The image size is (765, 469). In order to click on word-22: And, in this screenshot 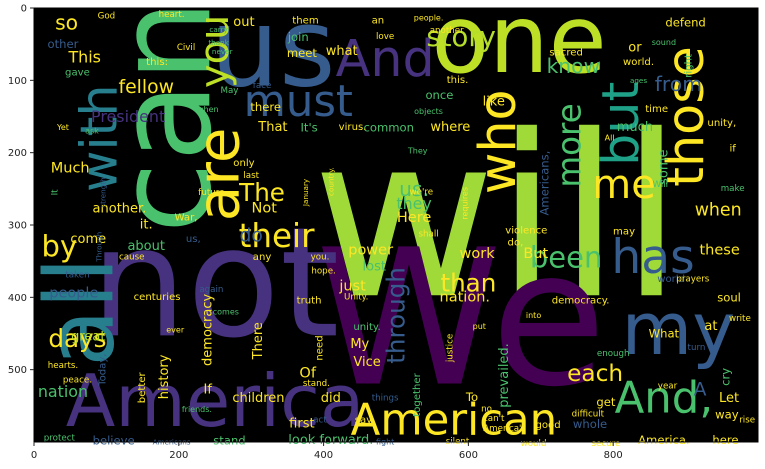, I will do `click(664, 399)`.